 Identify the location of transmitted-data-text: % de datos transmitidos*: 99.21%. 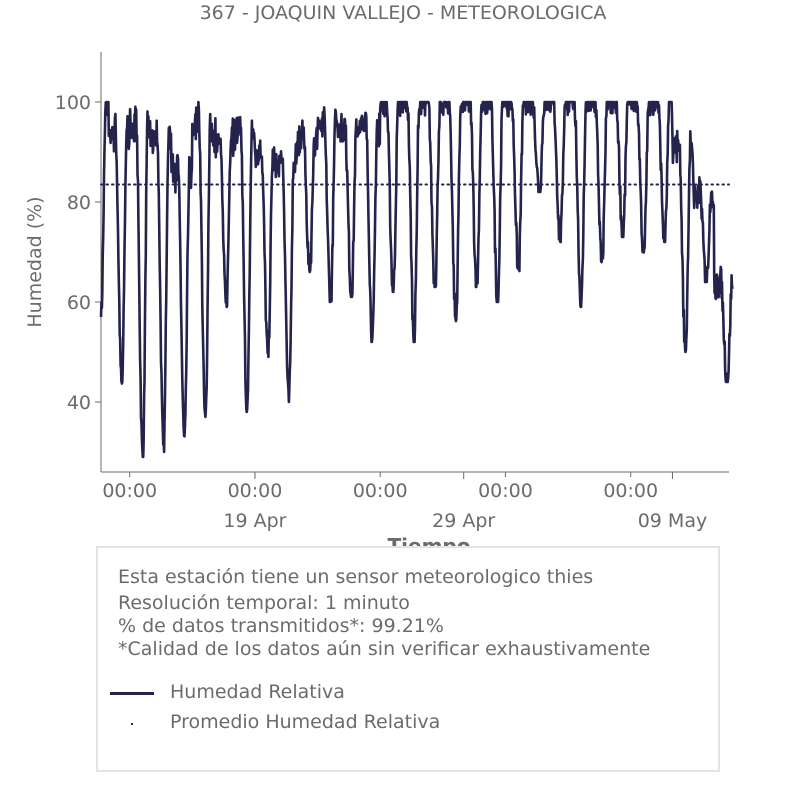
(281, 626).